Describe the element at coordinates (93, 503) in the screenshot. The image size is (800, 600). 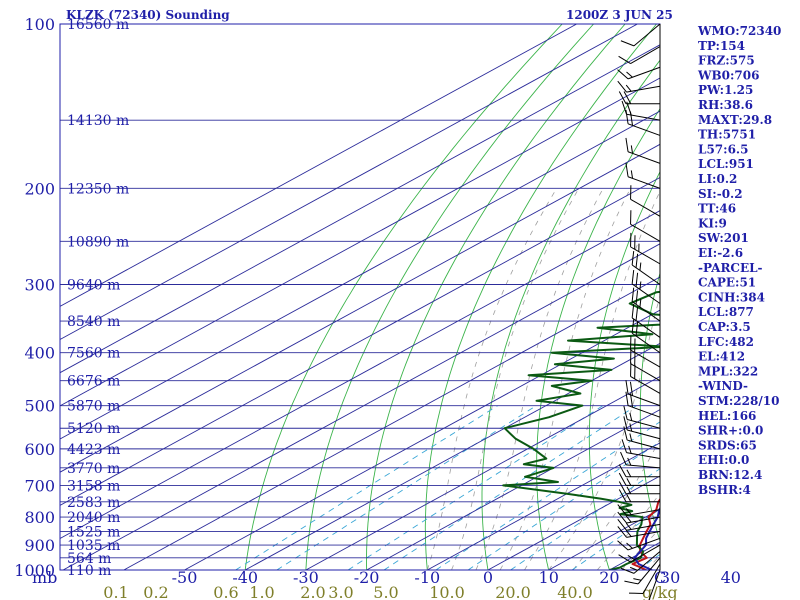
I see `height-label: 2583 m` at that location.